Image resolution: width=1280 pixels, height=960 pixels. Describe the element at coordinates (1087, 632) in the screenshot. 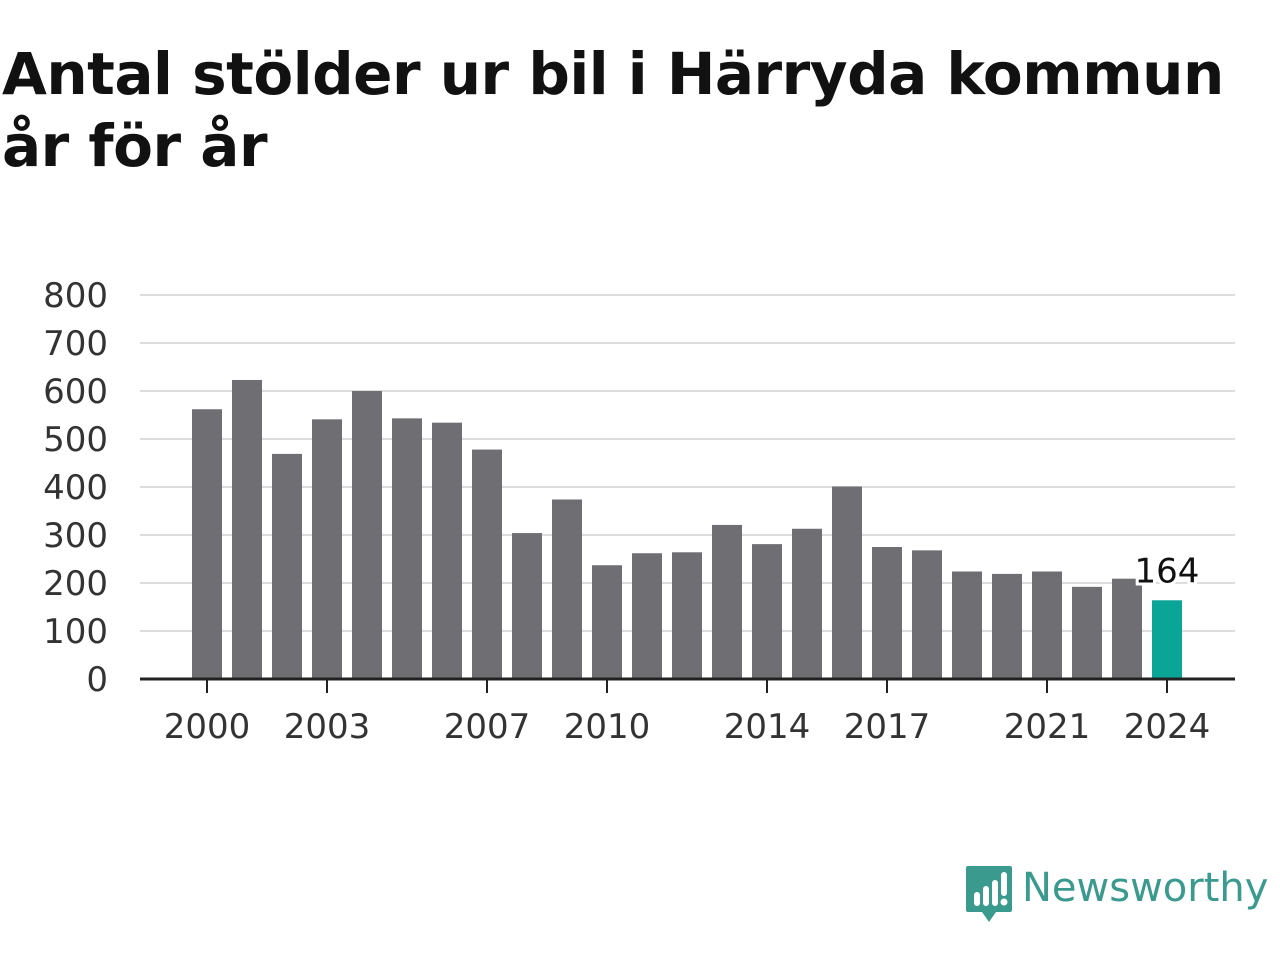

I see `bar-2022` at that location.